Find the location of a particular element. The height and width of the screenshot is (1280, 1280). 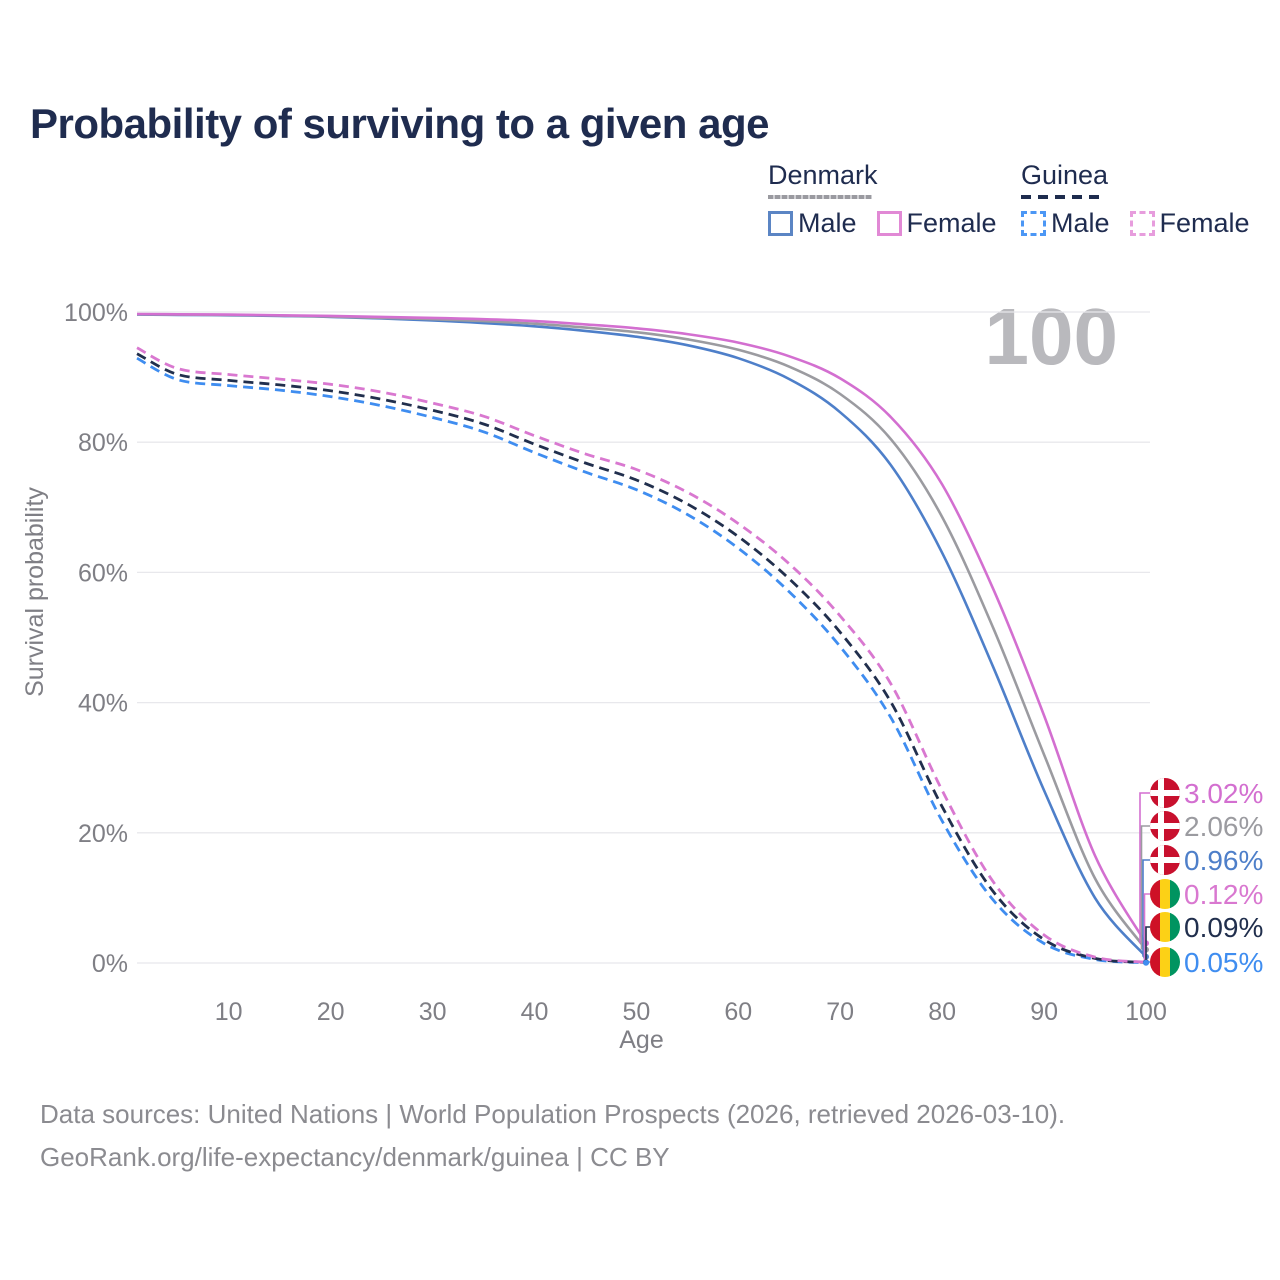

end-label-leader-denmark-female is located at coordinates (1144, 868).